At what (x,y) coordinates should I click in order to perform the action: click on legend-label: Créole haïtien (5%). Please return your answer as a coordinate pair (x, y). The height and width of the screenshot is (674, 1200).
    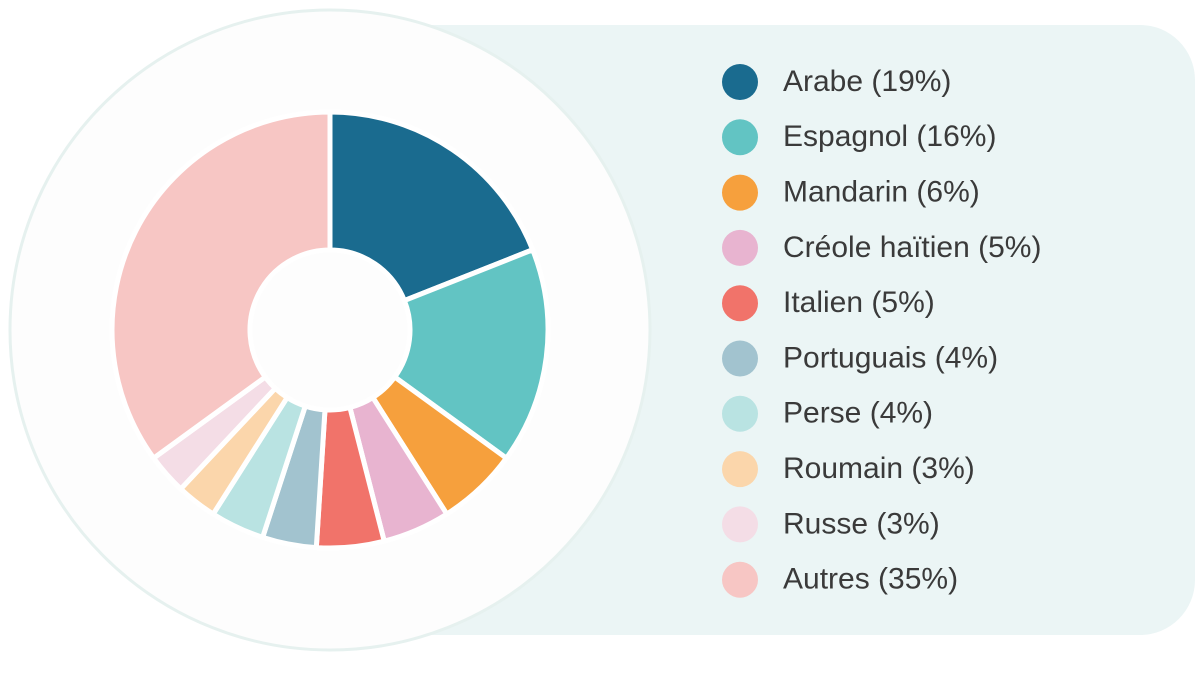
    Looking at the image, I should click on (912, 247).